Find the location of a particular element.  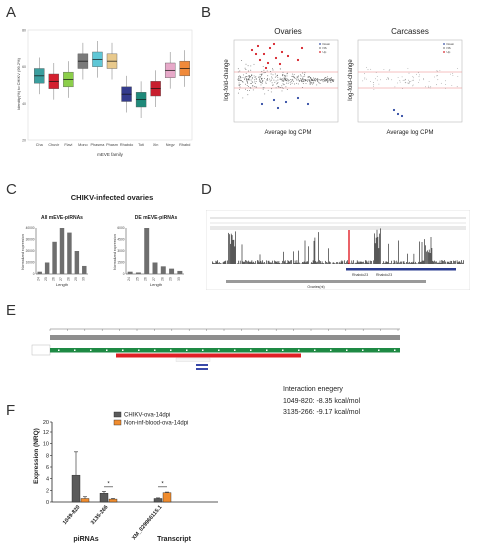

panel-c-right-xtick: 25 is located at coordinates (137, 279).